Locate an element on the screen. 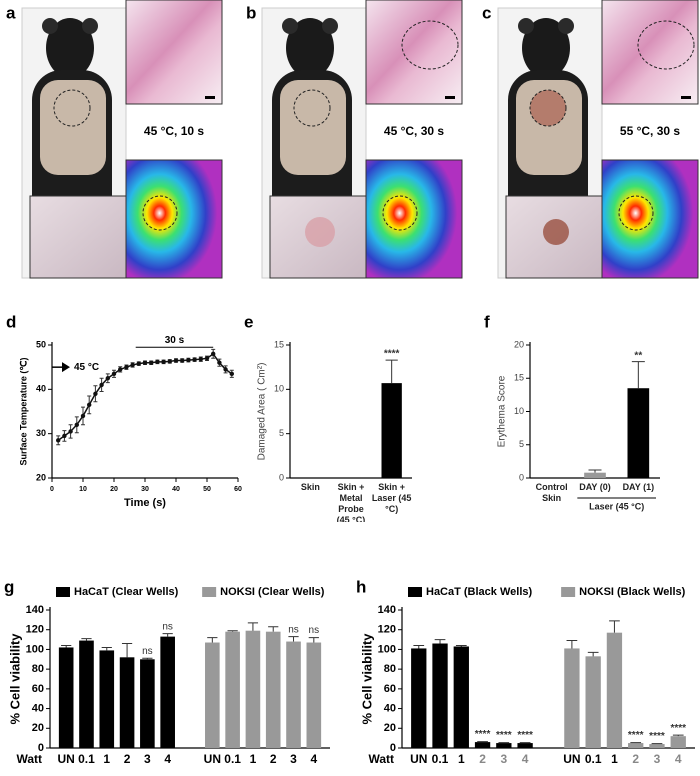 This screenshot has height=776, width=700. x-tick-label: Control Skin is located at coordinates (551, 492).